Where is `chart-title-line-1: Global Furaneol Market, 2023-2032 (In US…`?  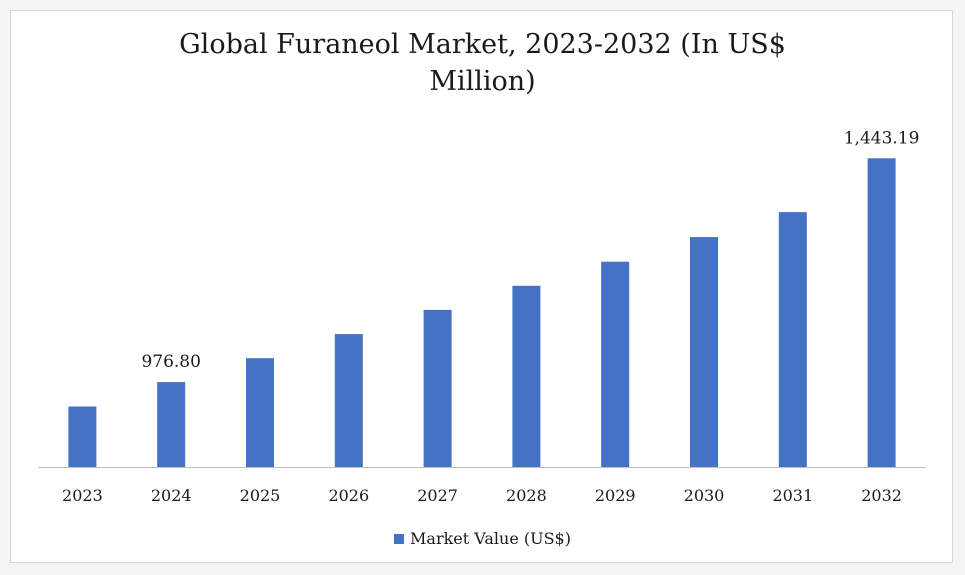
chart-title-line-1: Global Furaneol Market, 2023-2032 (In US… is located at coordinates (482, 44).